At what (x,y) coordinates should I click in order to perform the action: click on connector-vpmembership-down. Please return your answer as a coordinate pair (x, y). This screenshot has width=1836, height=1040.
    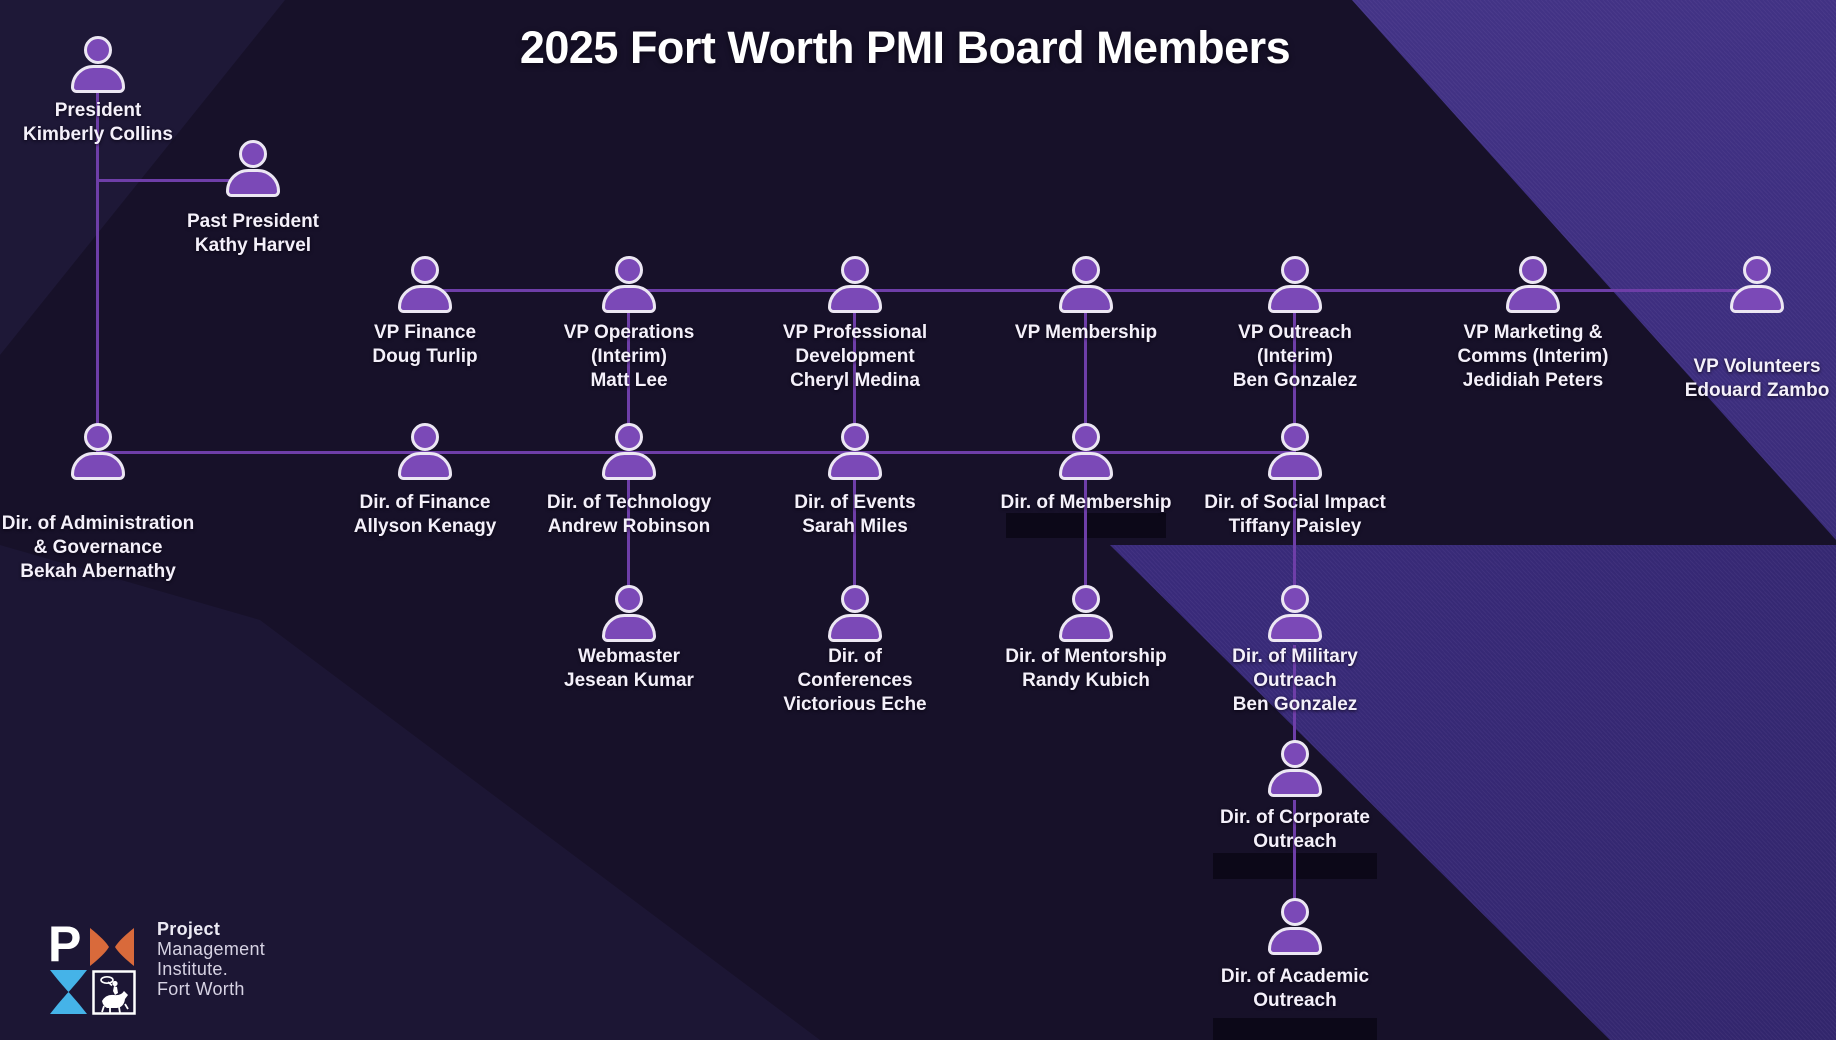
    Looking at the image, I should click on (1085, 383).